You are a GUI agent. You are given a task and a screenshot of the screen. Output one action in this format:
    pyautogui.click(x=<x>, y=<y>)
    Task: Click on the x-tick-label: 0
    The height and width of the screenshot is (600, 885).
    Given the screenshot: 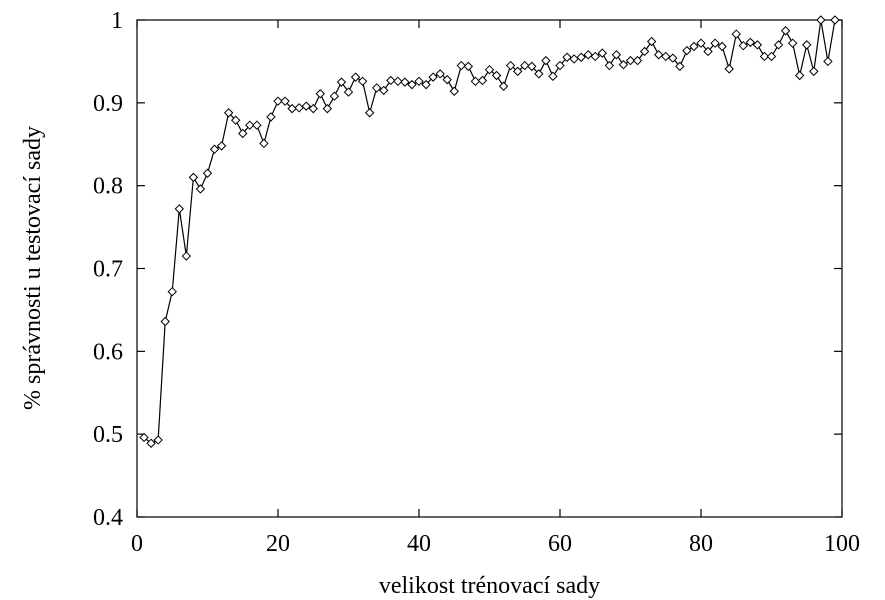 What is the action you would take?
    pyautogui.click(x=137, y=544)
    